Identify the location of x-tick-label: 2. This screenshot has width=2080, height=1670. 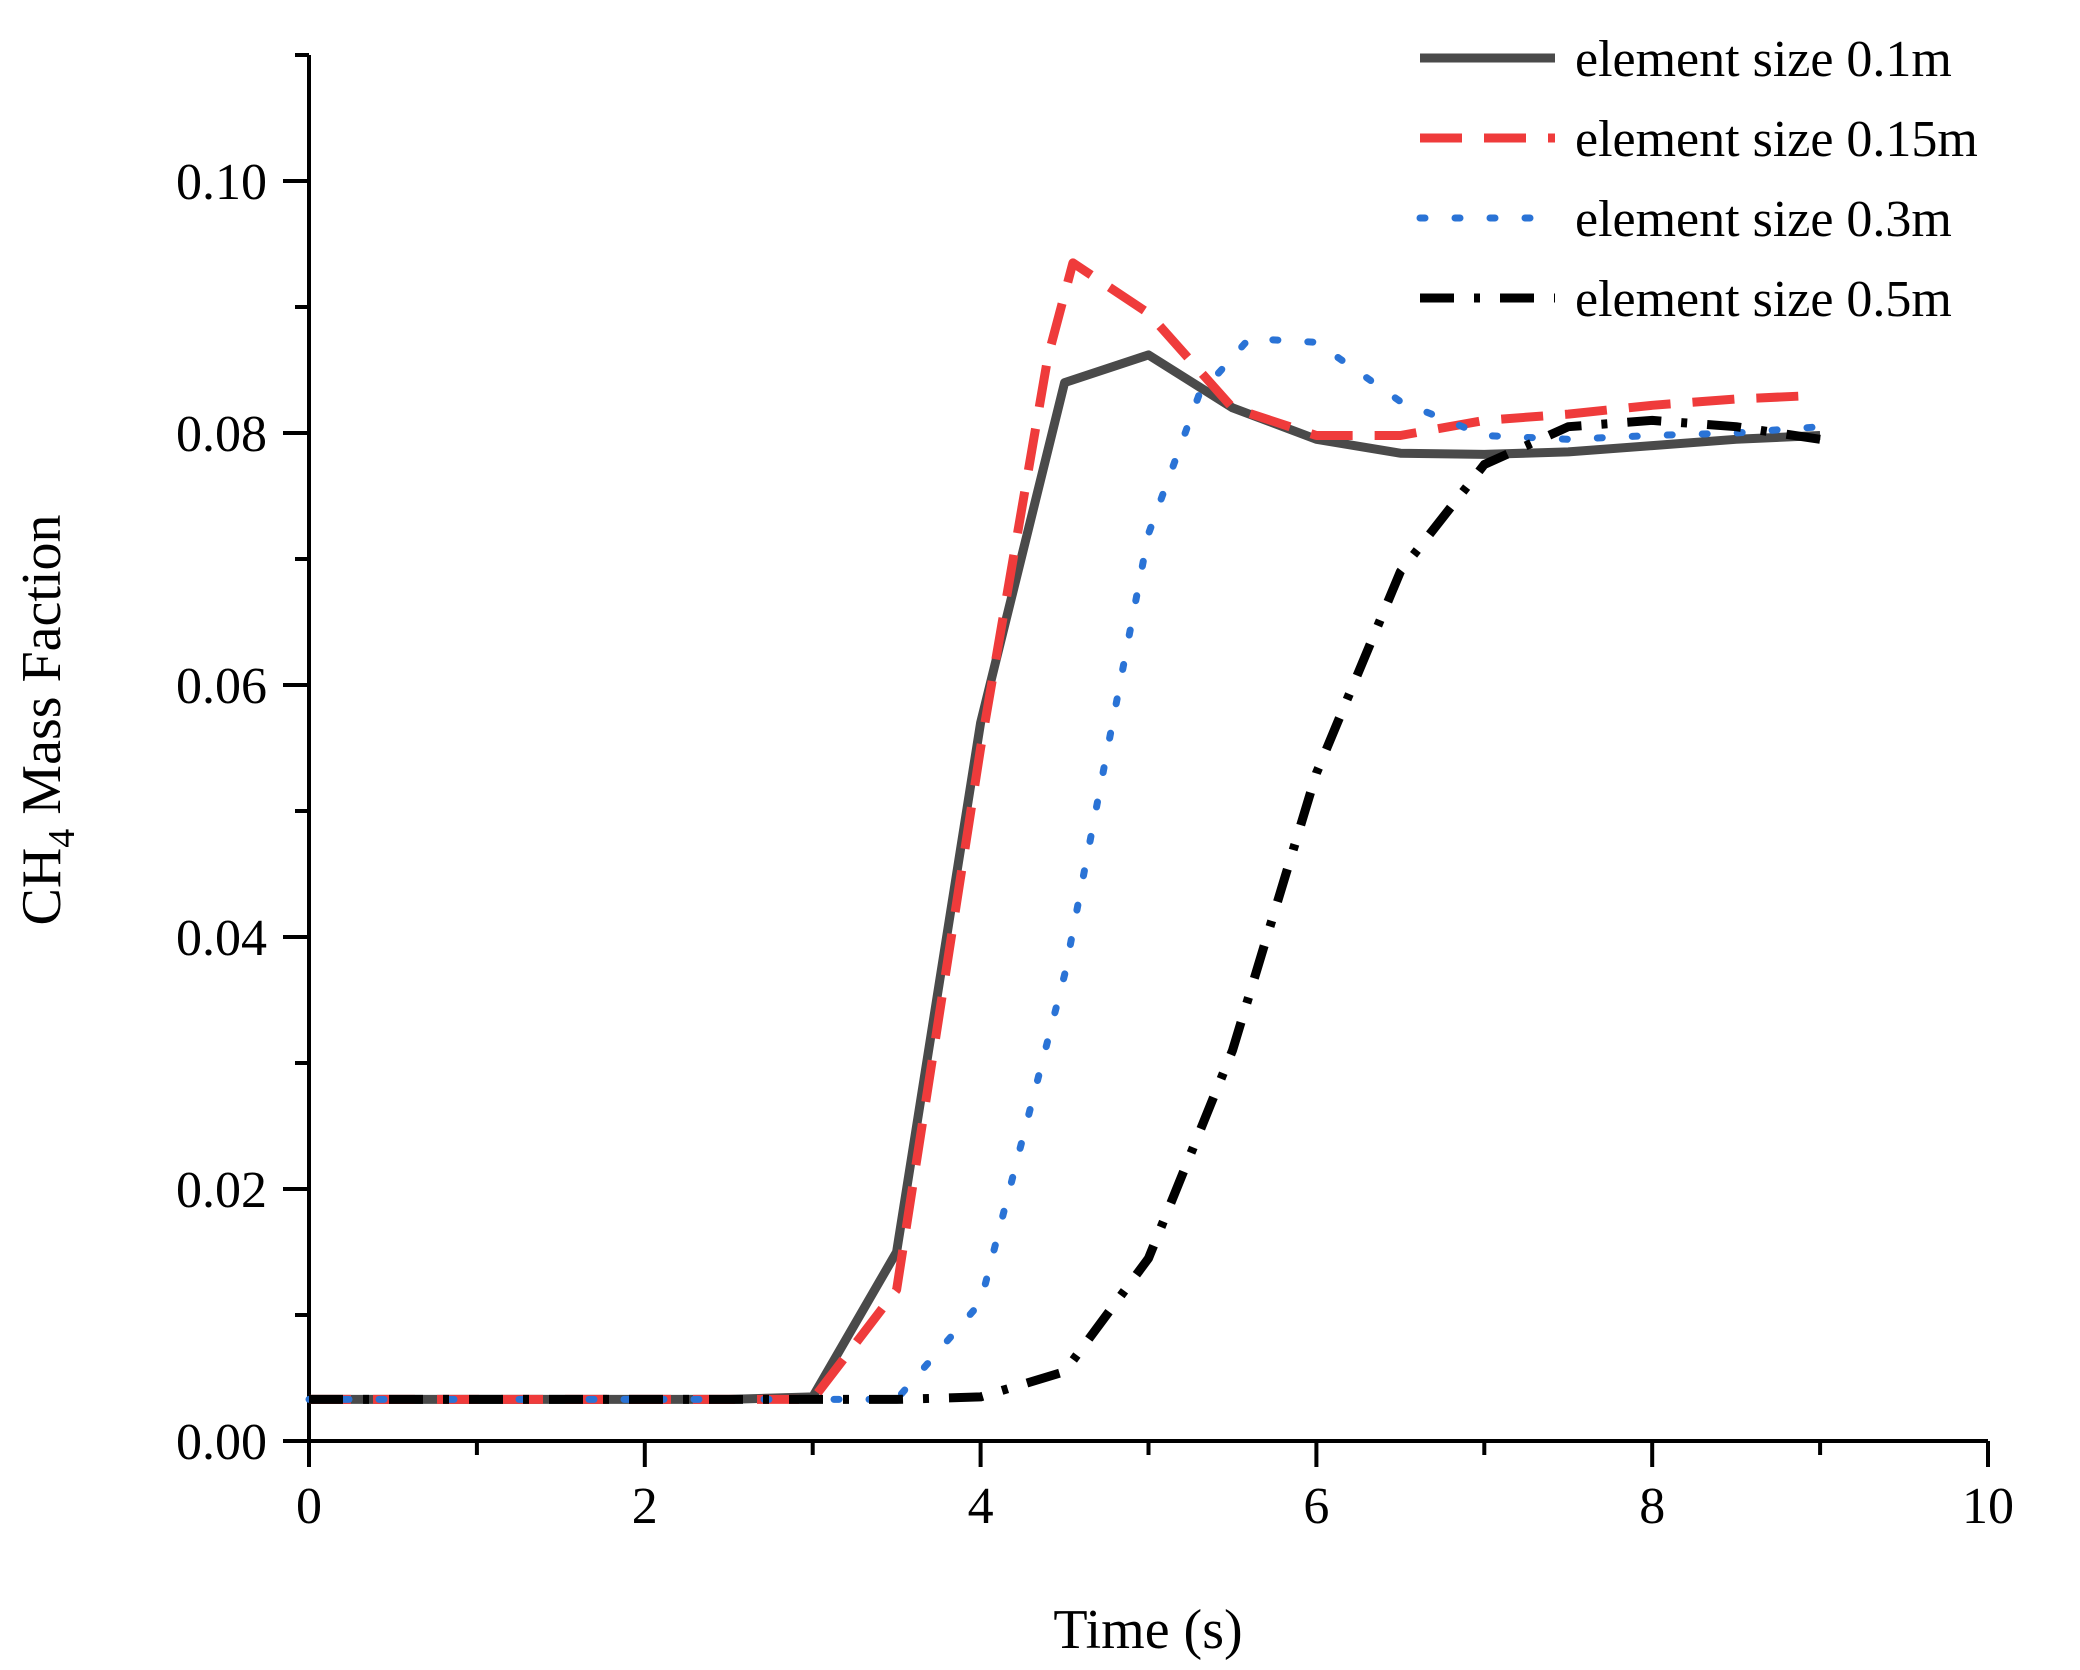
(645, 1506).